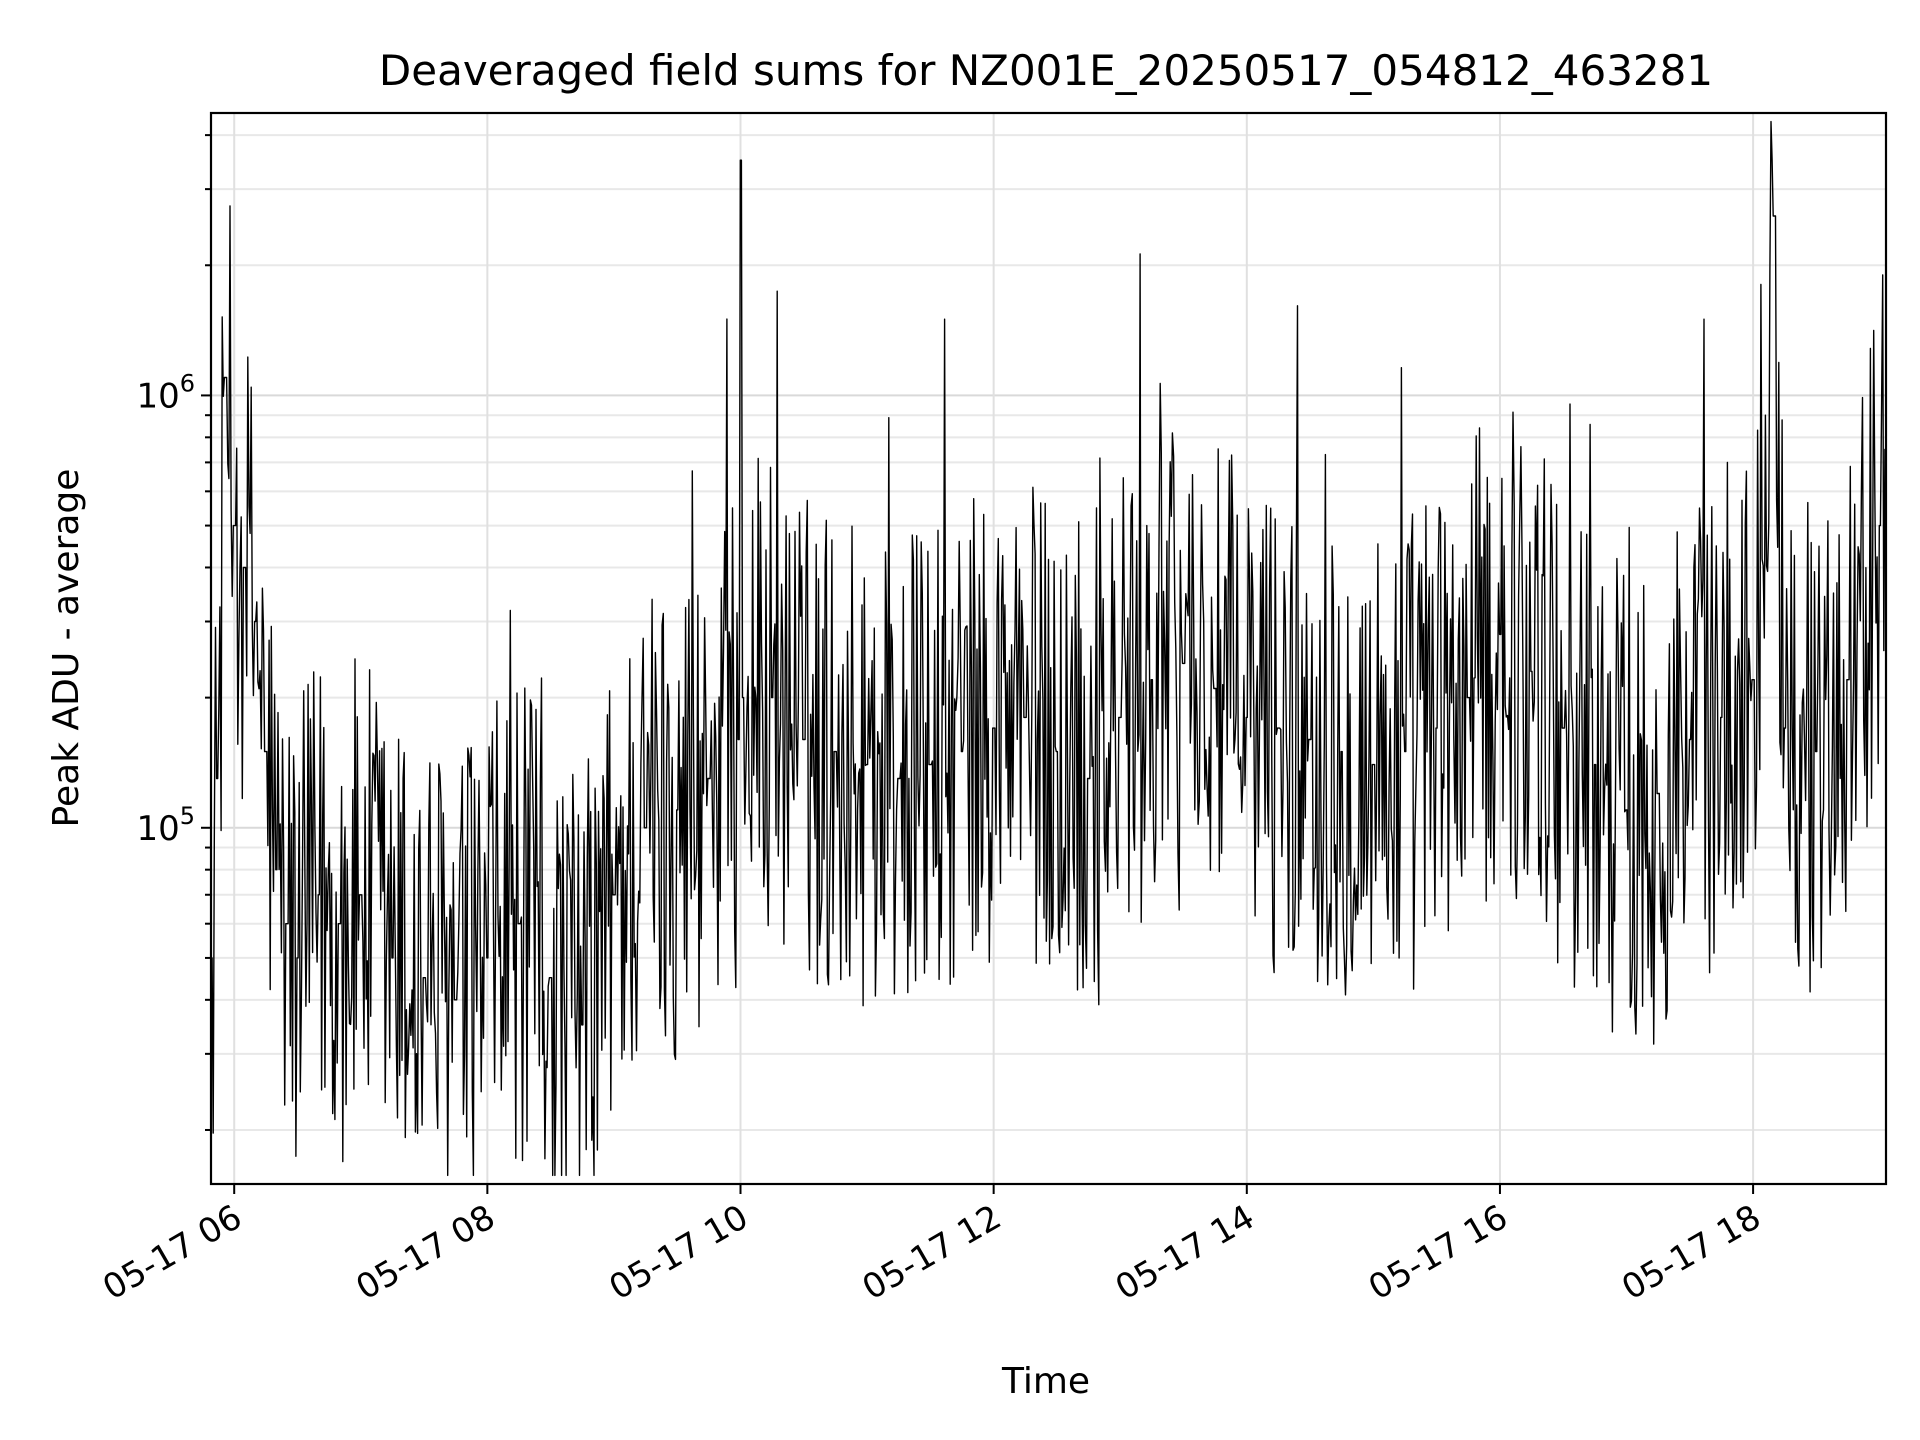 This screenshot has width=1920, height=1440. What do you see at coordinates (165, 825) in the screenshot?
I see `y-tick-label: 10⁵` at bounding box center [165, 825].